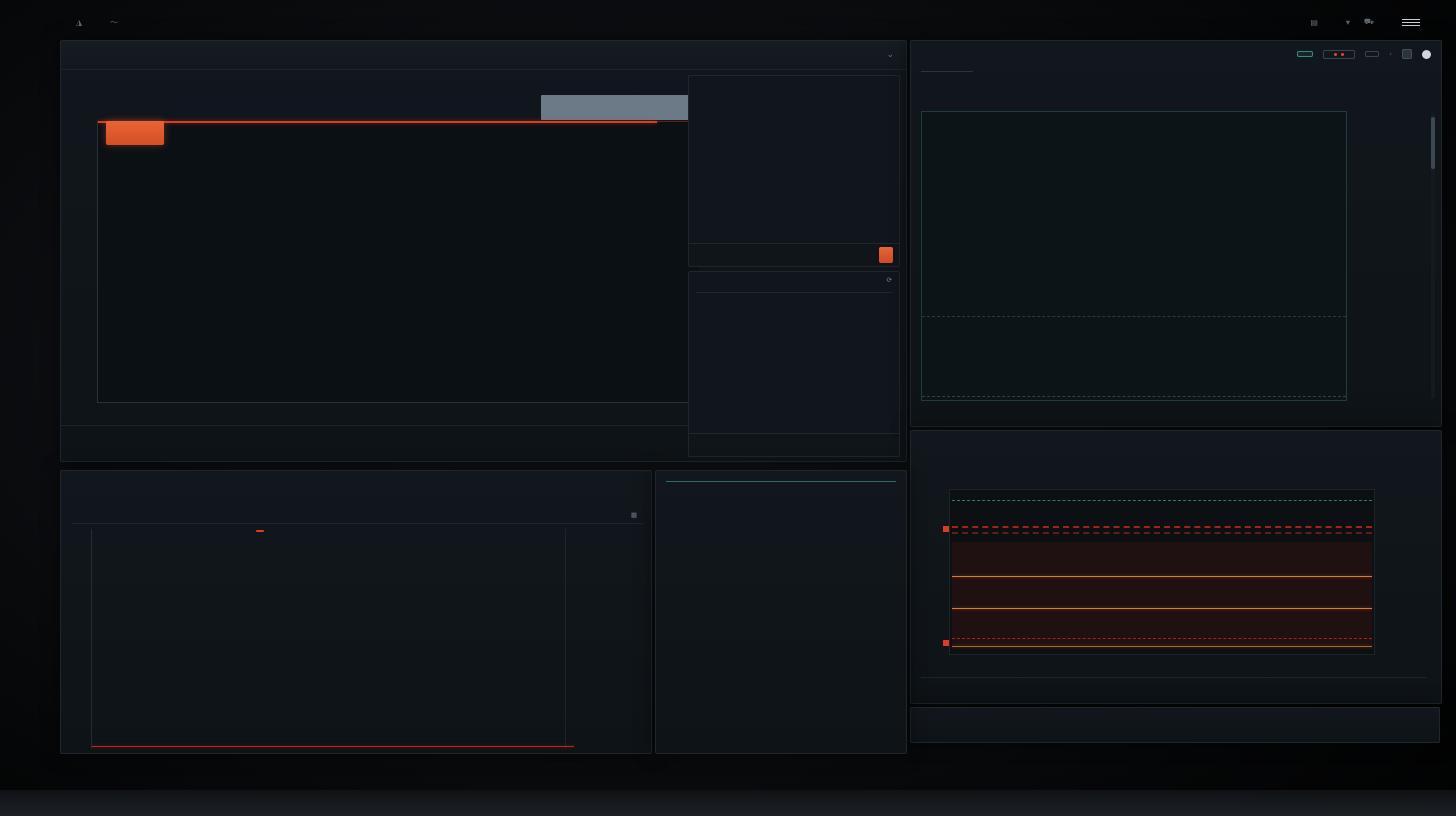  Describe the element at coordinates (1347, 22) in the screenshot. I see `chevron-down-icon: ▾` at that location.